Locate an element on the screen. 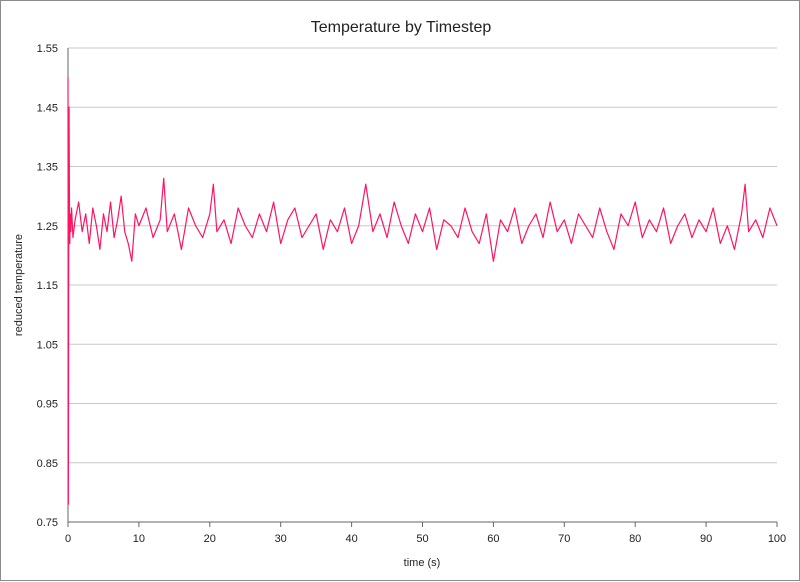  x-tick-label: 10 is located at coordinates (139, 539).